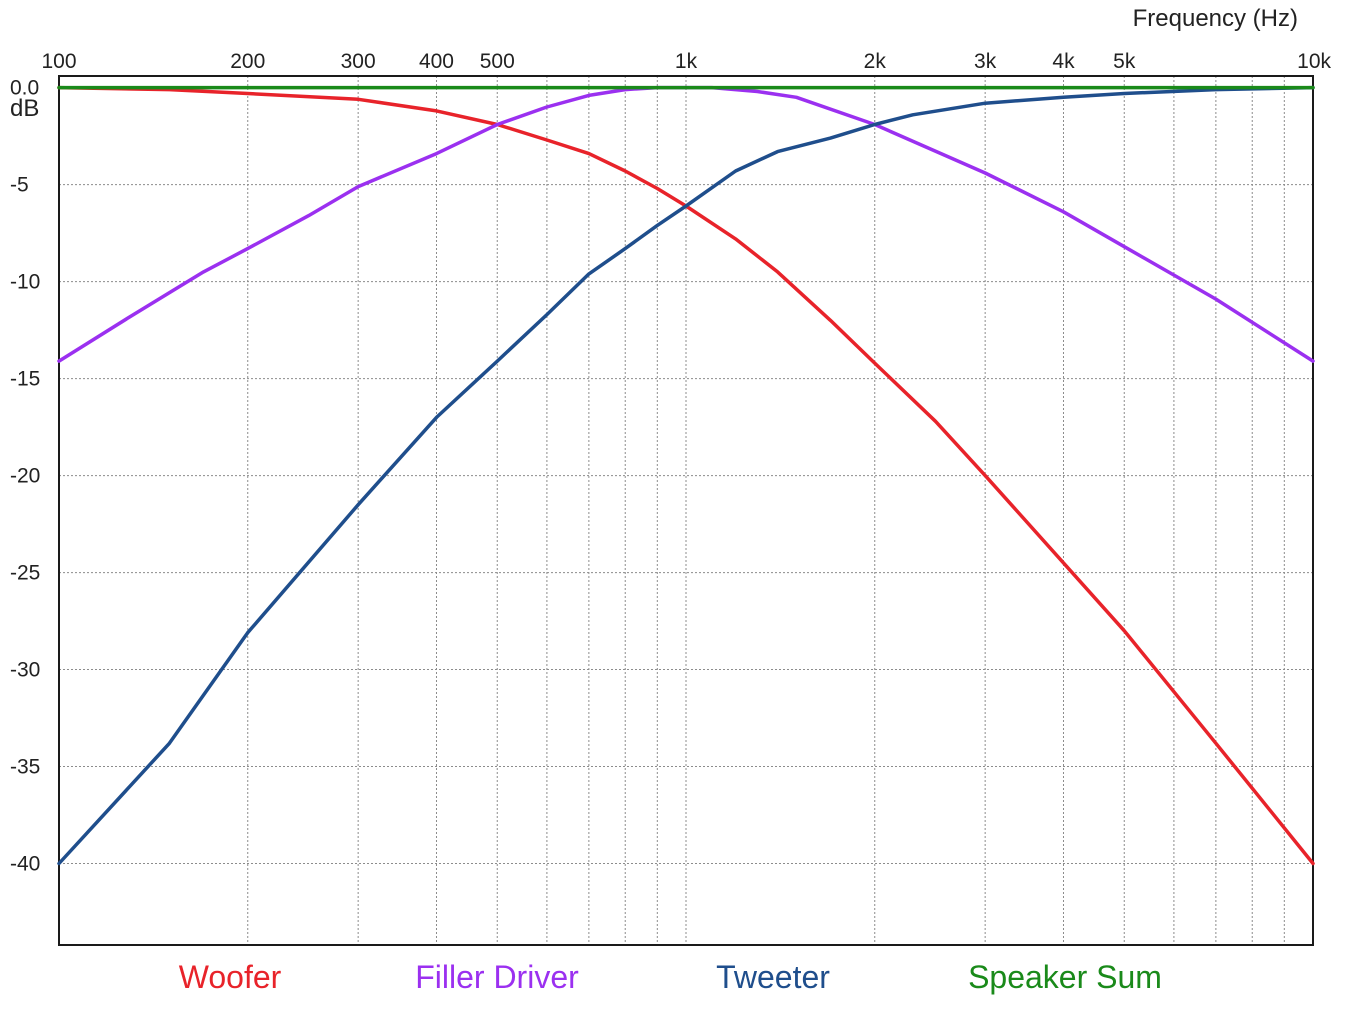 Image resolution: width=1352 pixels, height=1023 pixels. I want to click on y-tick-label: -40, so click(25, 864).